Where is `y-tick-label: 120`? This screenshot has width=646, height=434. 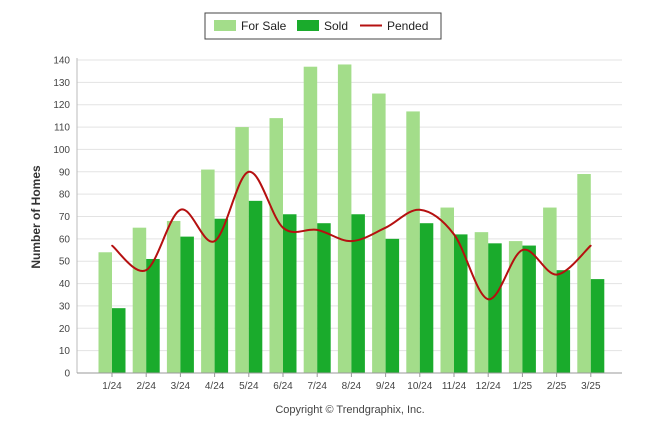 y-tick-label: 120 is located at coordinates (61, 105).